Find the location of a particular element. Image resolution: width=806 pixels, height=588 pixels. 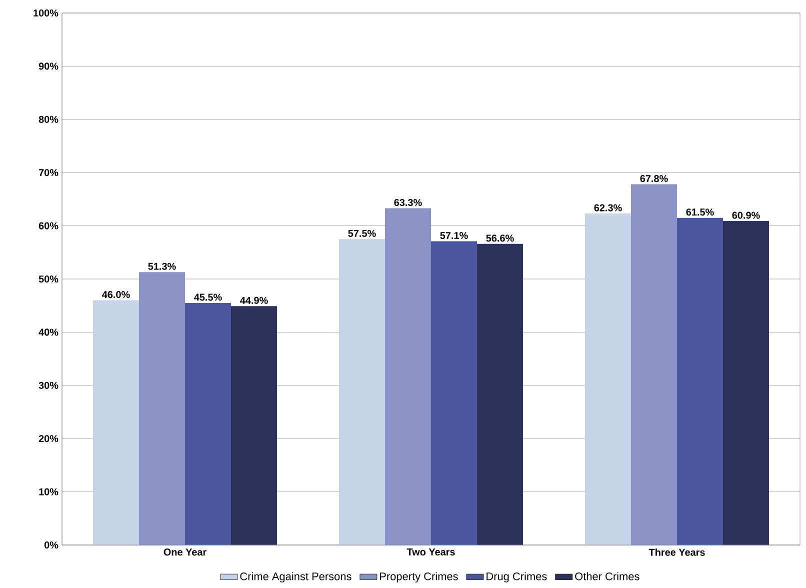

data-label: 56.6% is located at coordinates (500, 238).